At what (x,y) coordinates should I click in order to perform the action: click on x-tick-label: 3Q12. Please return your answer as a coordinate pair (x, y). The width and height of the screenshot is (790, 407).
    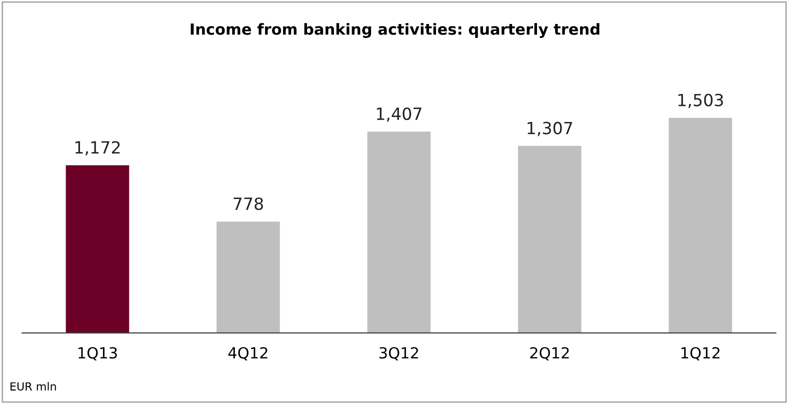
    Looking at the image, I should click on (399, 353).